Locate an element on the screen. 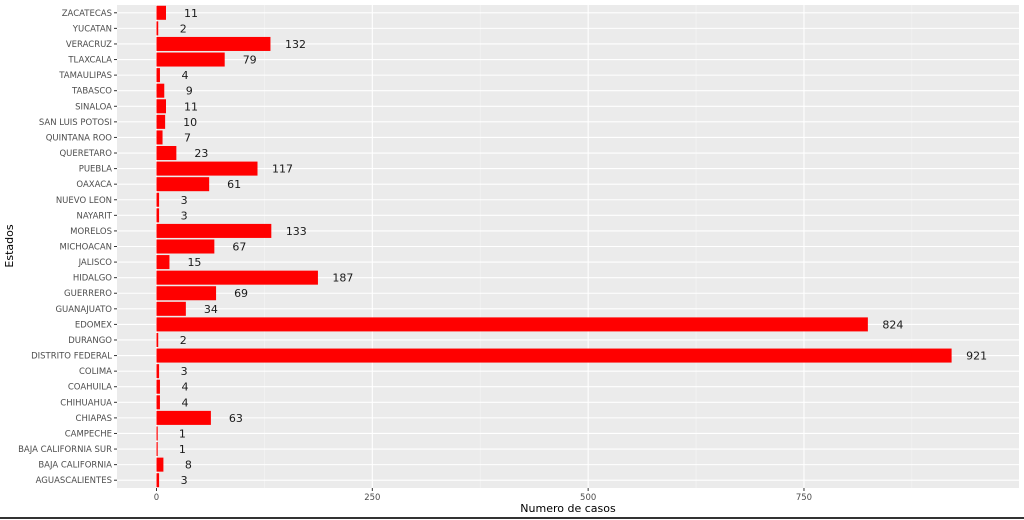 The height and width of the screenshot is (520, 1024). y-tick-label: COLIMA is located at coordinates (95, 372).